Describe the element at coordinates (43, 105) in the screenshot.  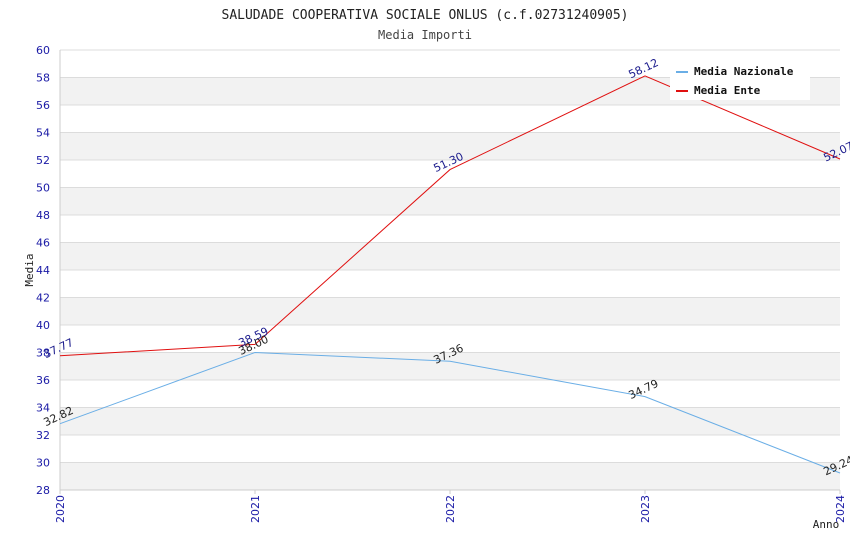
I see `y-tick-label: 56` at that location.